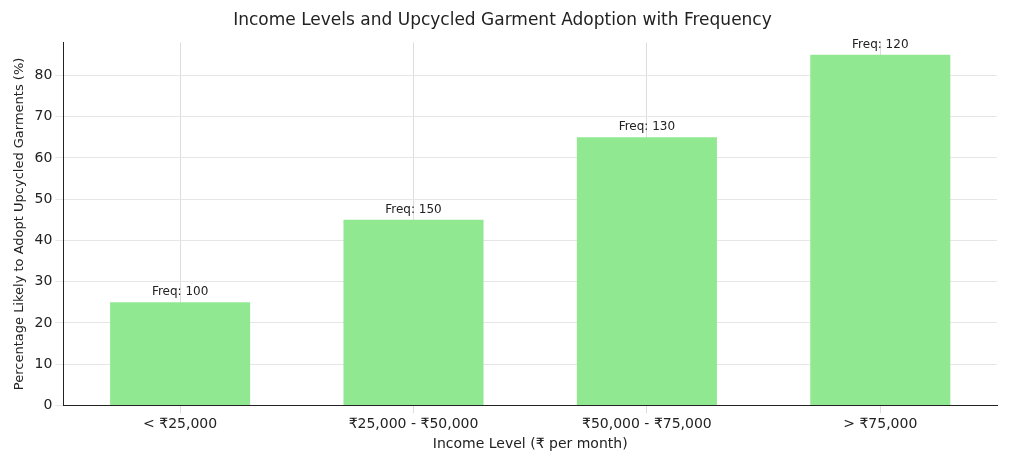 This screenshot has width=1015, height=465. What do you see at coordinates (19, 224) in the screenshot?
I see `y-axis-title: Percentage Likely to Adopt Upcycled Garments (%)` at bounding box center [19, 224].